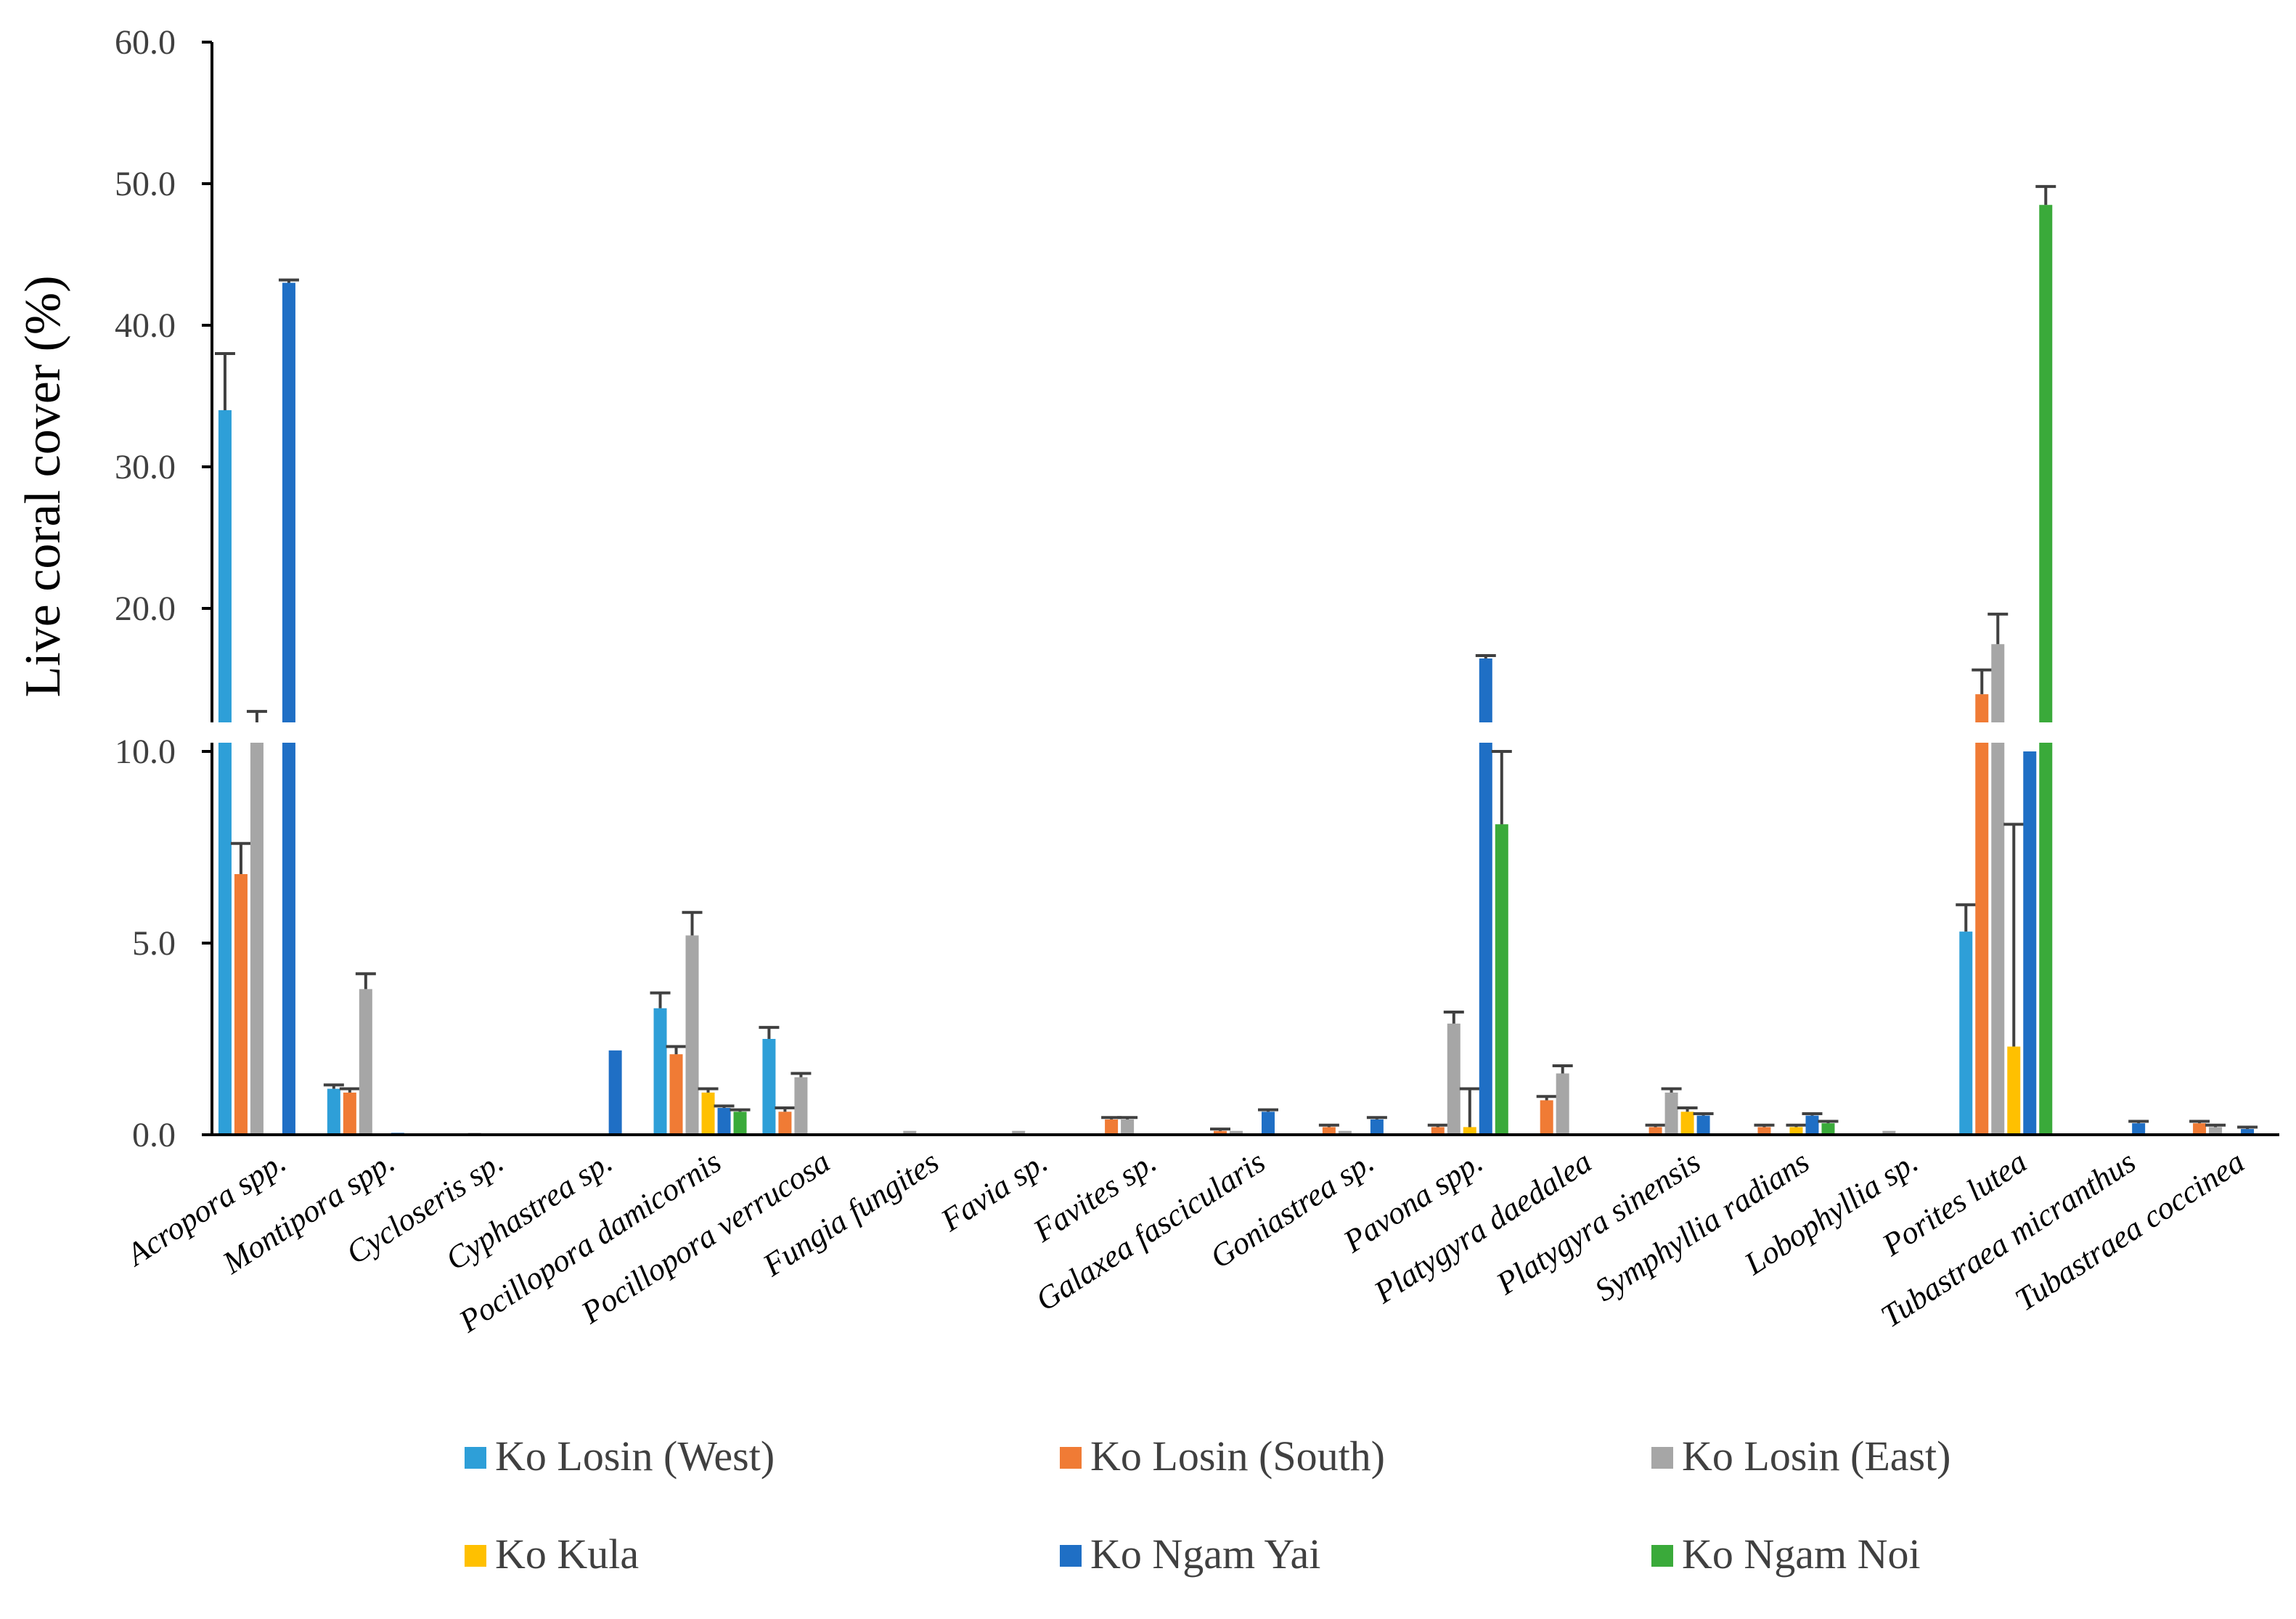 This screenshot has height=1619, width=2296. What do you see at coordinates (1889, 1132) in the screenshot?
I see `bar-ko-losin-east-lobophyllia-sp` at bounding box center [1889, 1132].